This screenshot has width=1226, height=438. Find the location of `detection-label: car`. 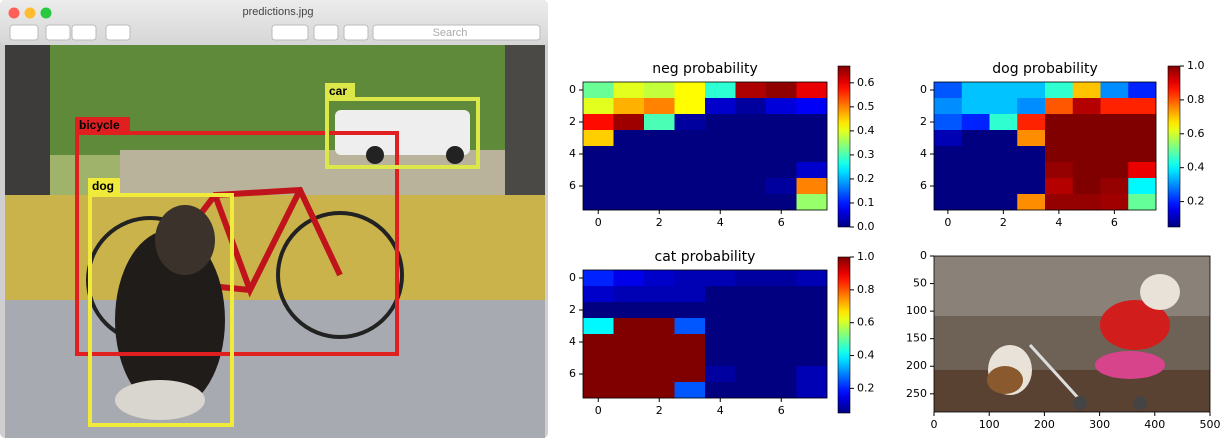

detection-label: car is located at coordinates (338, 91).